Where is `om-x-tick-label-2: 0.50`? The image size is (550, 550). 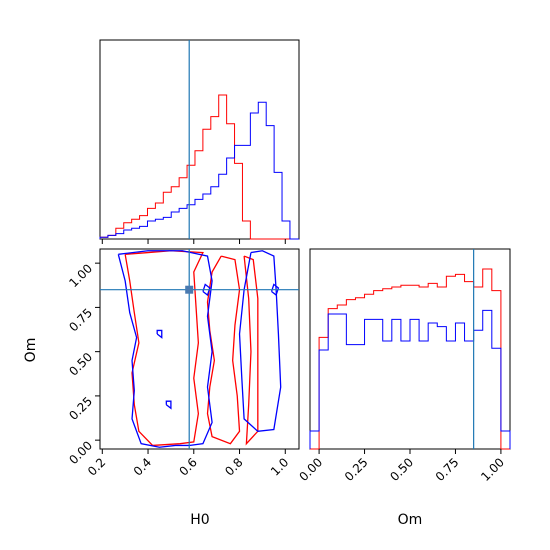
om-x-tick-label-2: 0.50 is located at coordinates (401, 469).